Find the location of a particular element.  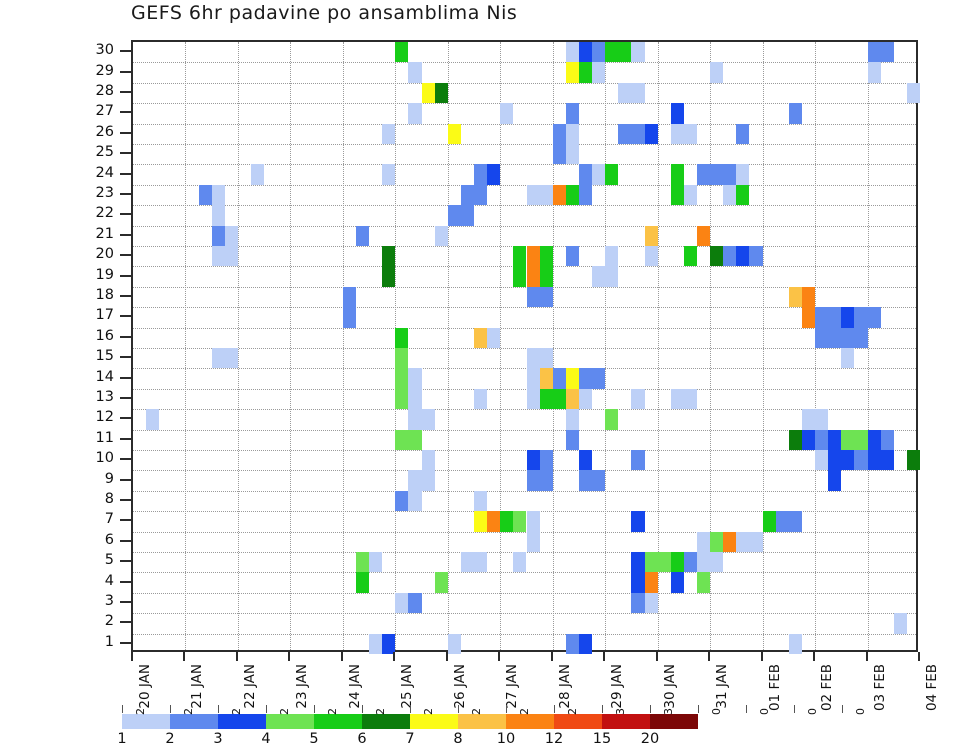

x-tick-label: 31 JAN is located at coordinates (722, 686).